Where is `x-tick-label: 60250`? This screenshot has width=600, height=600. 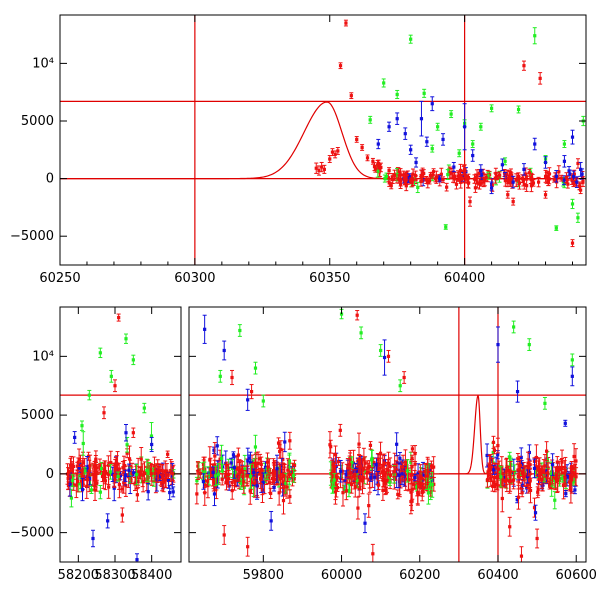 x-tick-label: 60250 is located at coordinates (59, 278).